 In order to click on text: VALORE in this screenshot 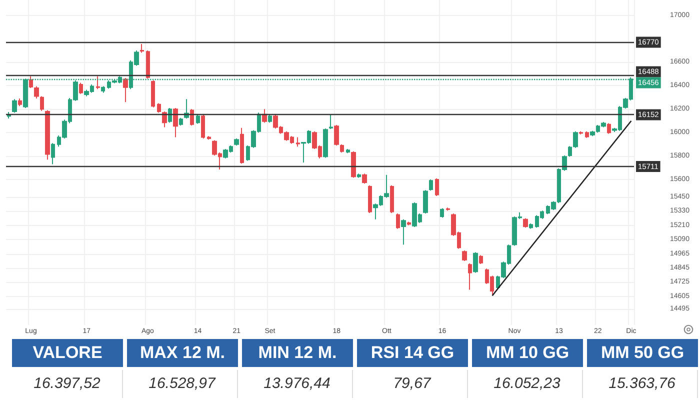, I will do `click(67, 353)`.